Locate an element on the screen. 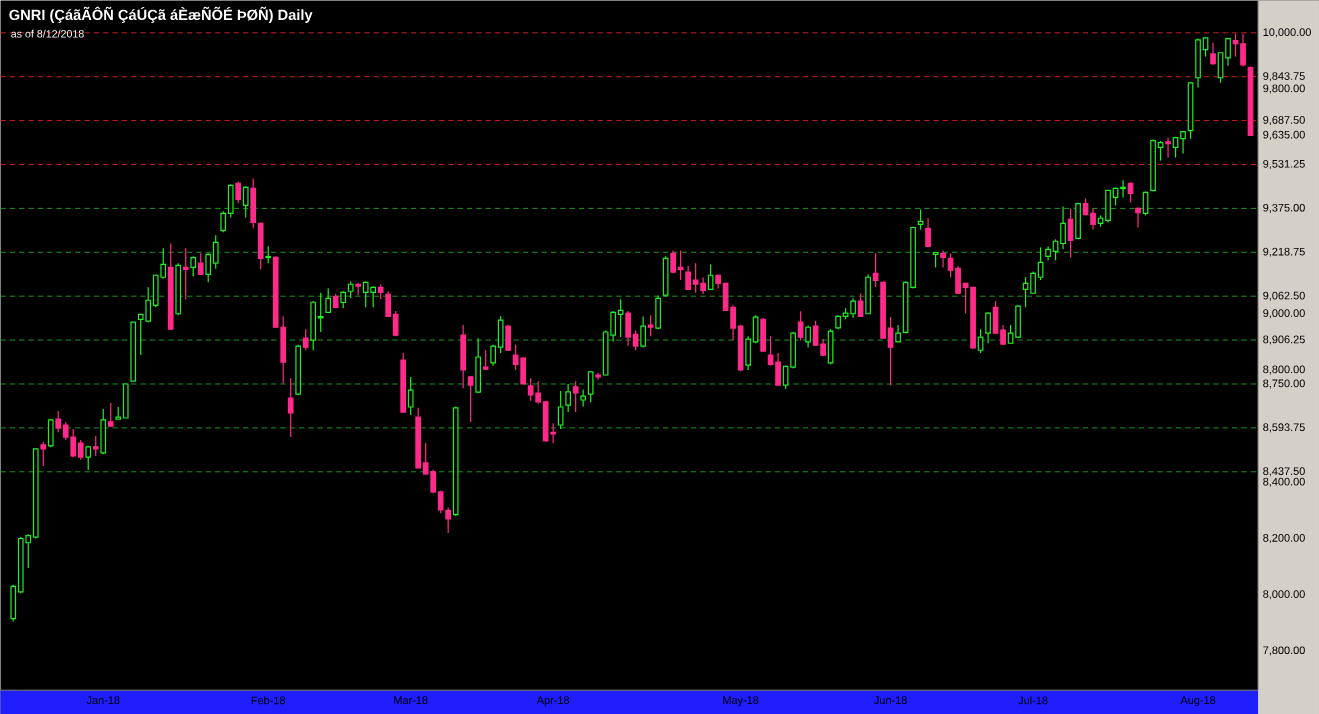  x-tick-label: May-18 is located at coordinates (741, 701).